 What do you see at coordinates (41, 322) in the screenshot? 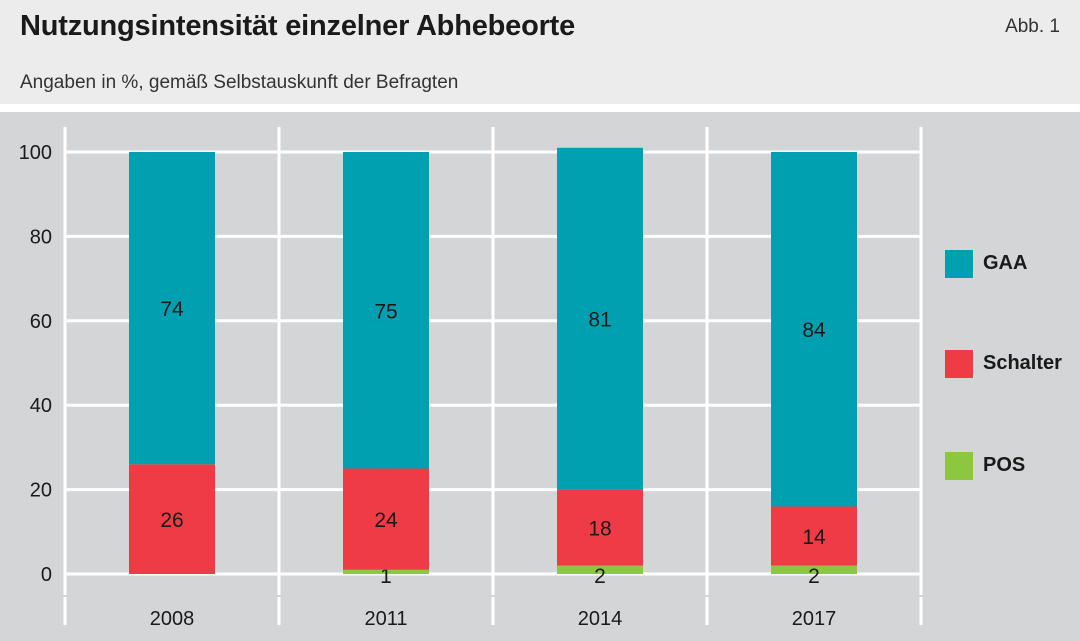
I see `y-tick-label: 60` at bounding box center [41, 322].